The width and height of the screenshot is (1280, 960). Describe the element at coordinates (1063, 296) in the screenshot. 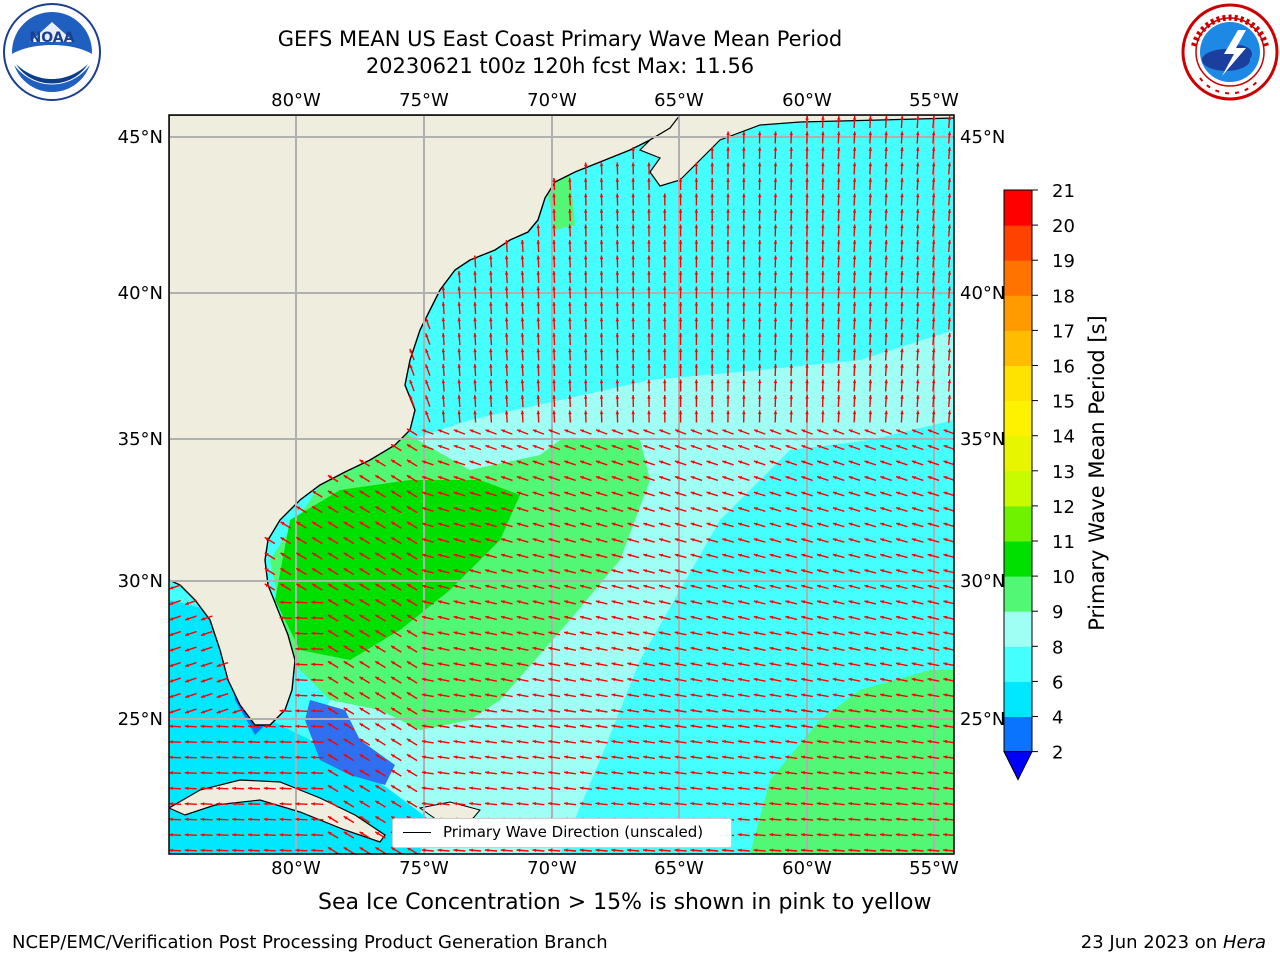

I see `colorbar-tick-label: 18` at that location.